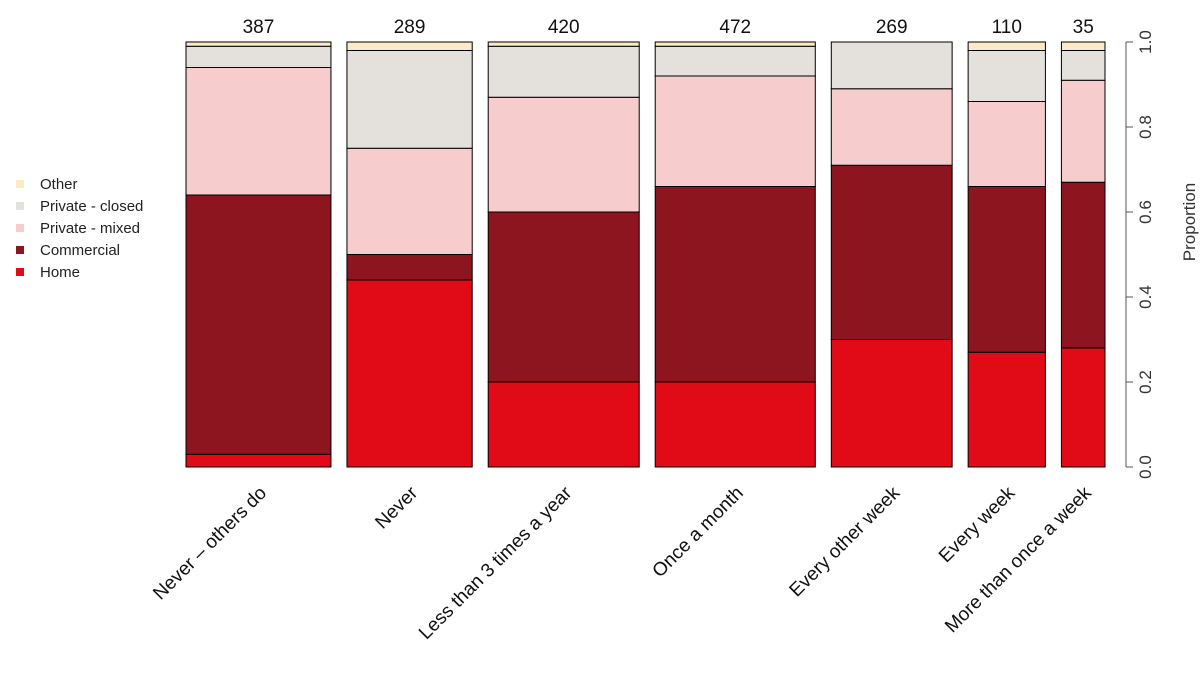  What do you see at coordinates (845, 541) in the screenshot?
I see `category-label-every-other-week: Every other week` at bounding box center [845, 541].